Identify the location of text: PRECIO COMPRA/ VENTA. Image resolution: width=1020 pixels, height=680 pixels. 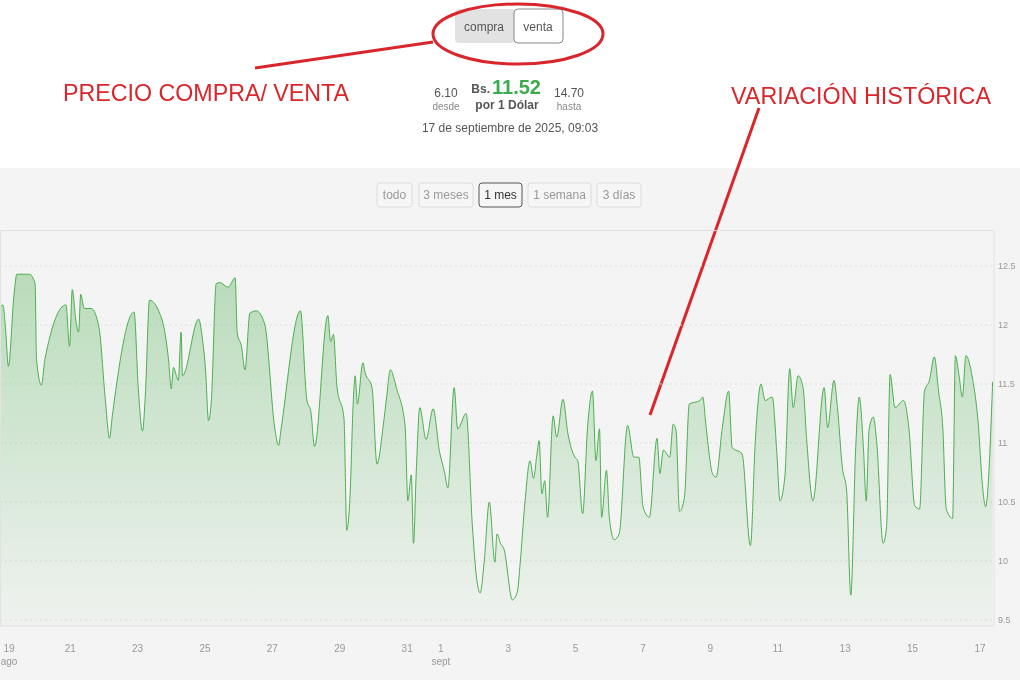
(211, 92).